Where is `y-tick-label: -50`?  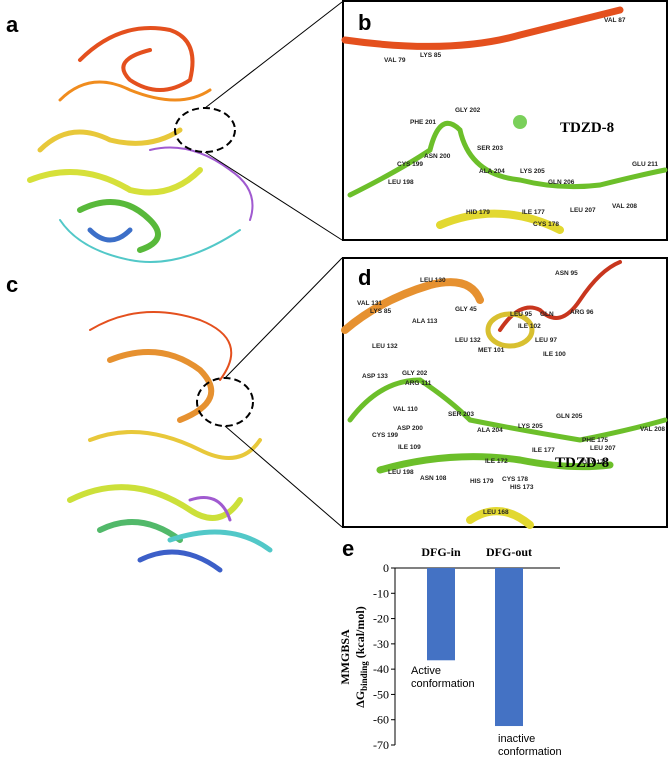 y-tick-label: -50 is located at coordinates (381, 694).